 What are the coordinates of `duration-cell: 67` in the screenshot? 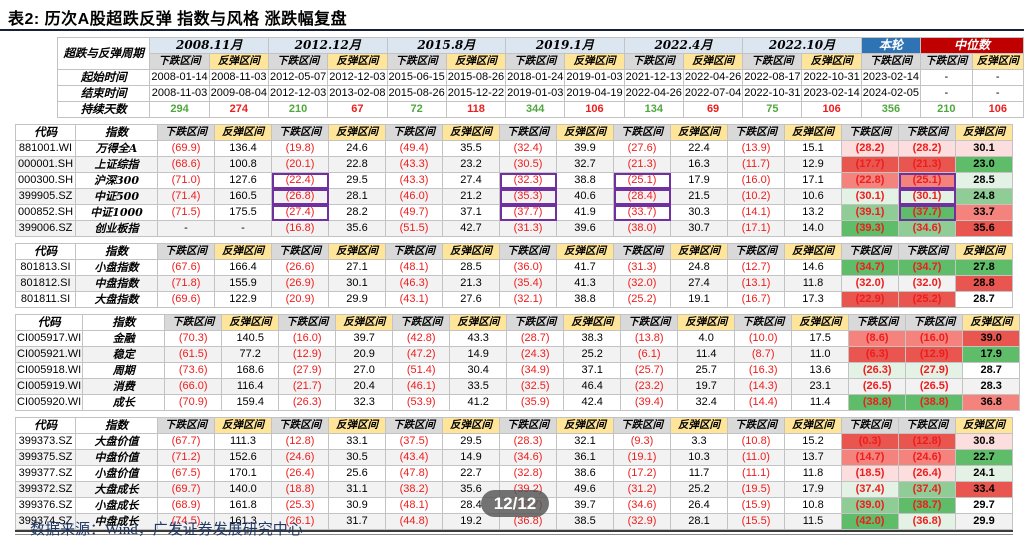 It's located at (357, 109).